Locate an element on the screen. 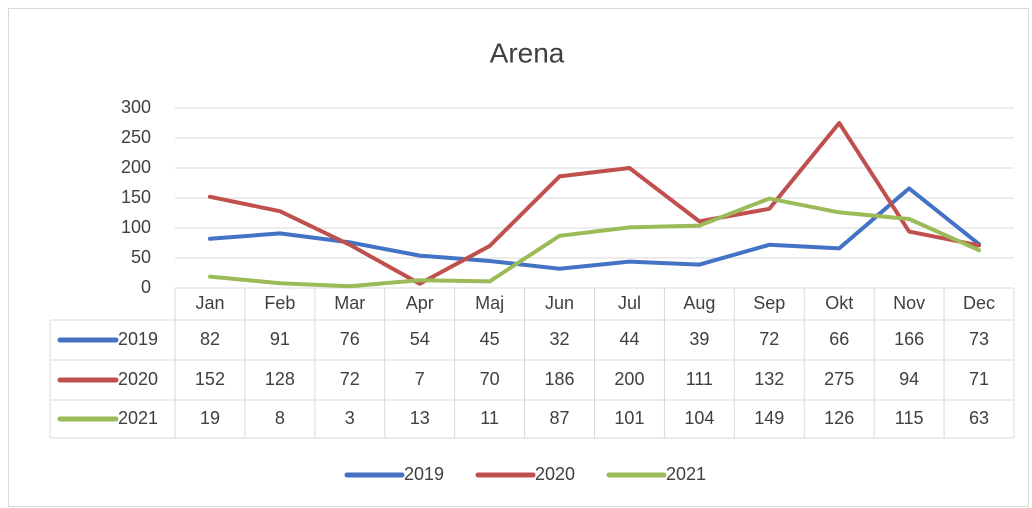 This screenshot has width=1032, height=508. table-value: 91 is located at coordinates (280, 339).